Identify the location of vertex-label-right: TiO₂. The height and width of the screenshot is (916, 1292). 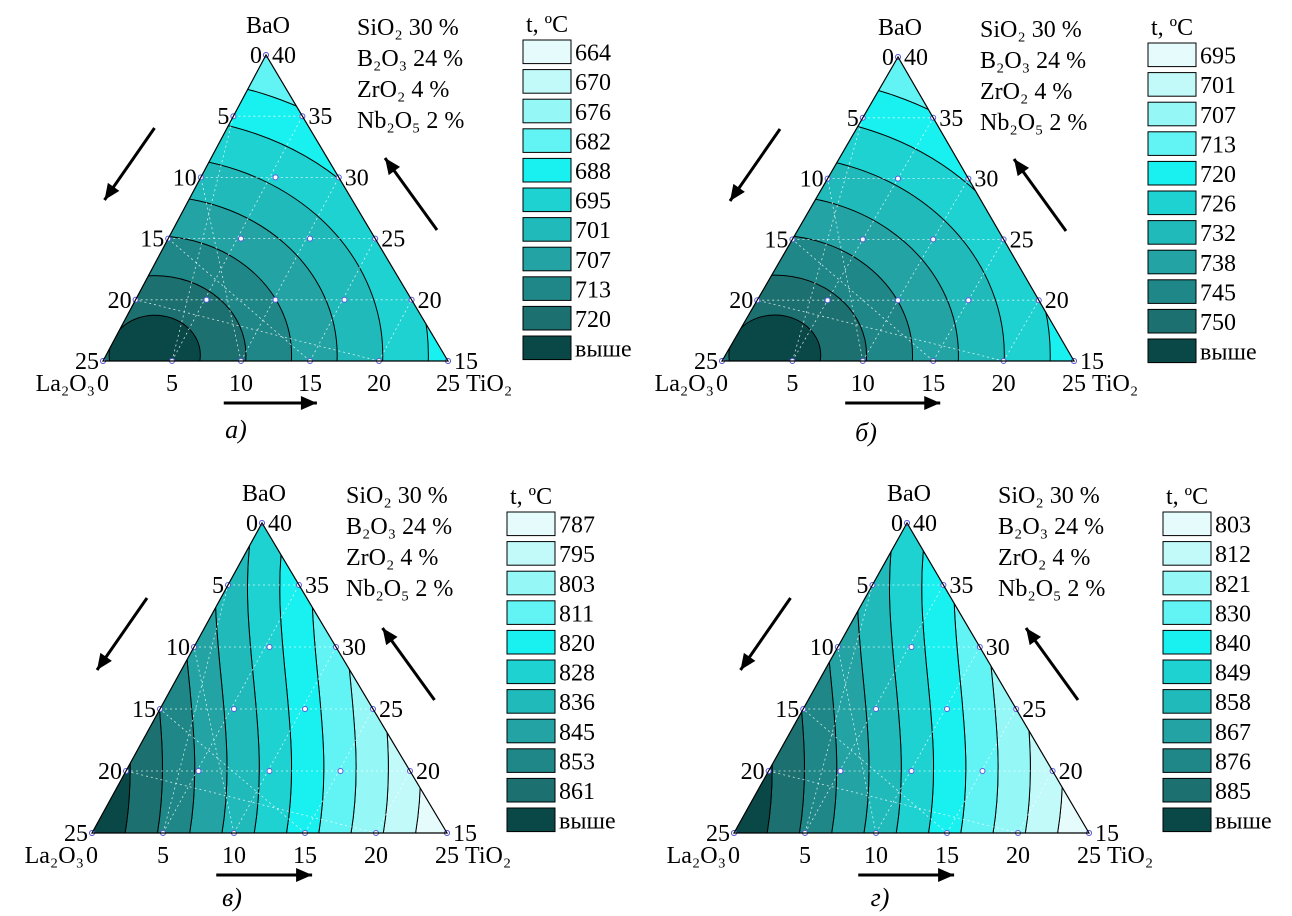
(1115, 384).